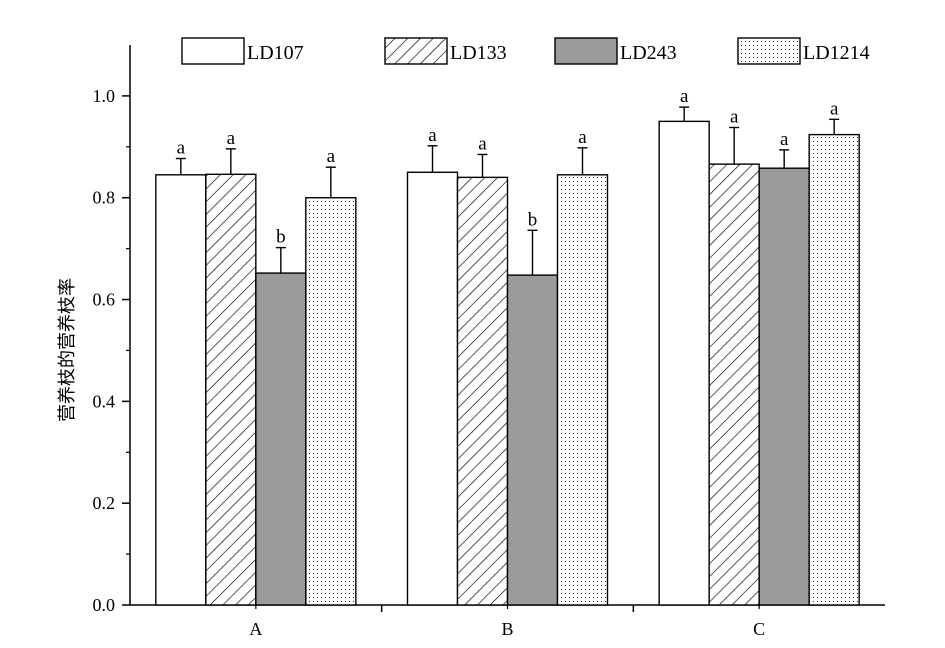 The width and height of the screenshot is (945, 648). What do you see at coordinates (112, 330) in the screenshot?
I see `y-axis: 0.0 0.2 0.4 0.6 0.8 1.0` at bounding box center [112, 330].